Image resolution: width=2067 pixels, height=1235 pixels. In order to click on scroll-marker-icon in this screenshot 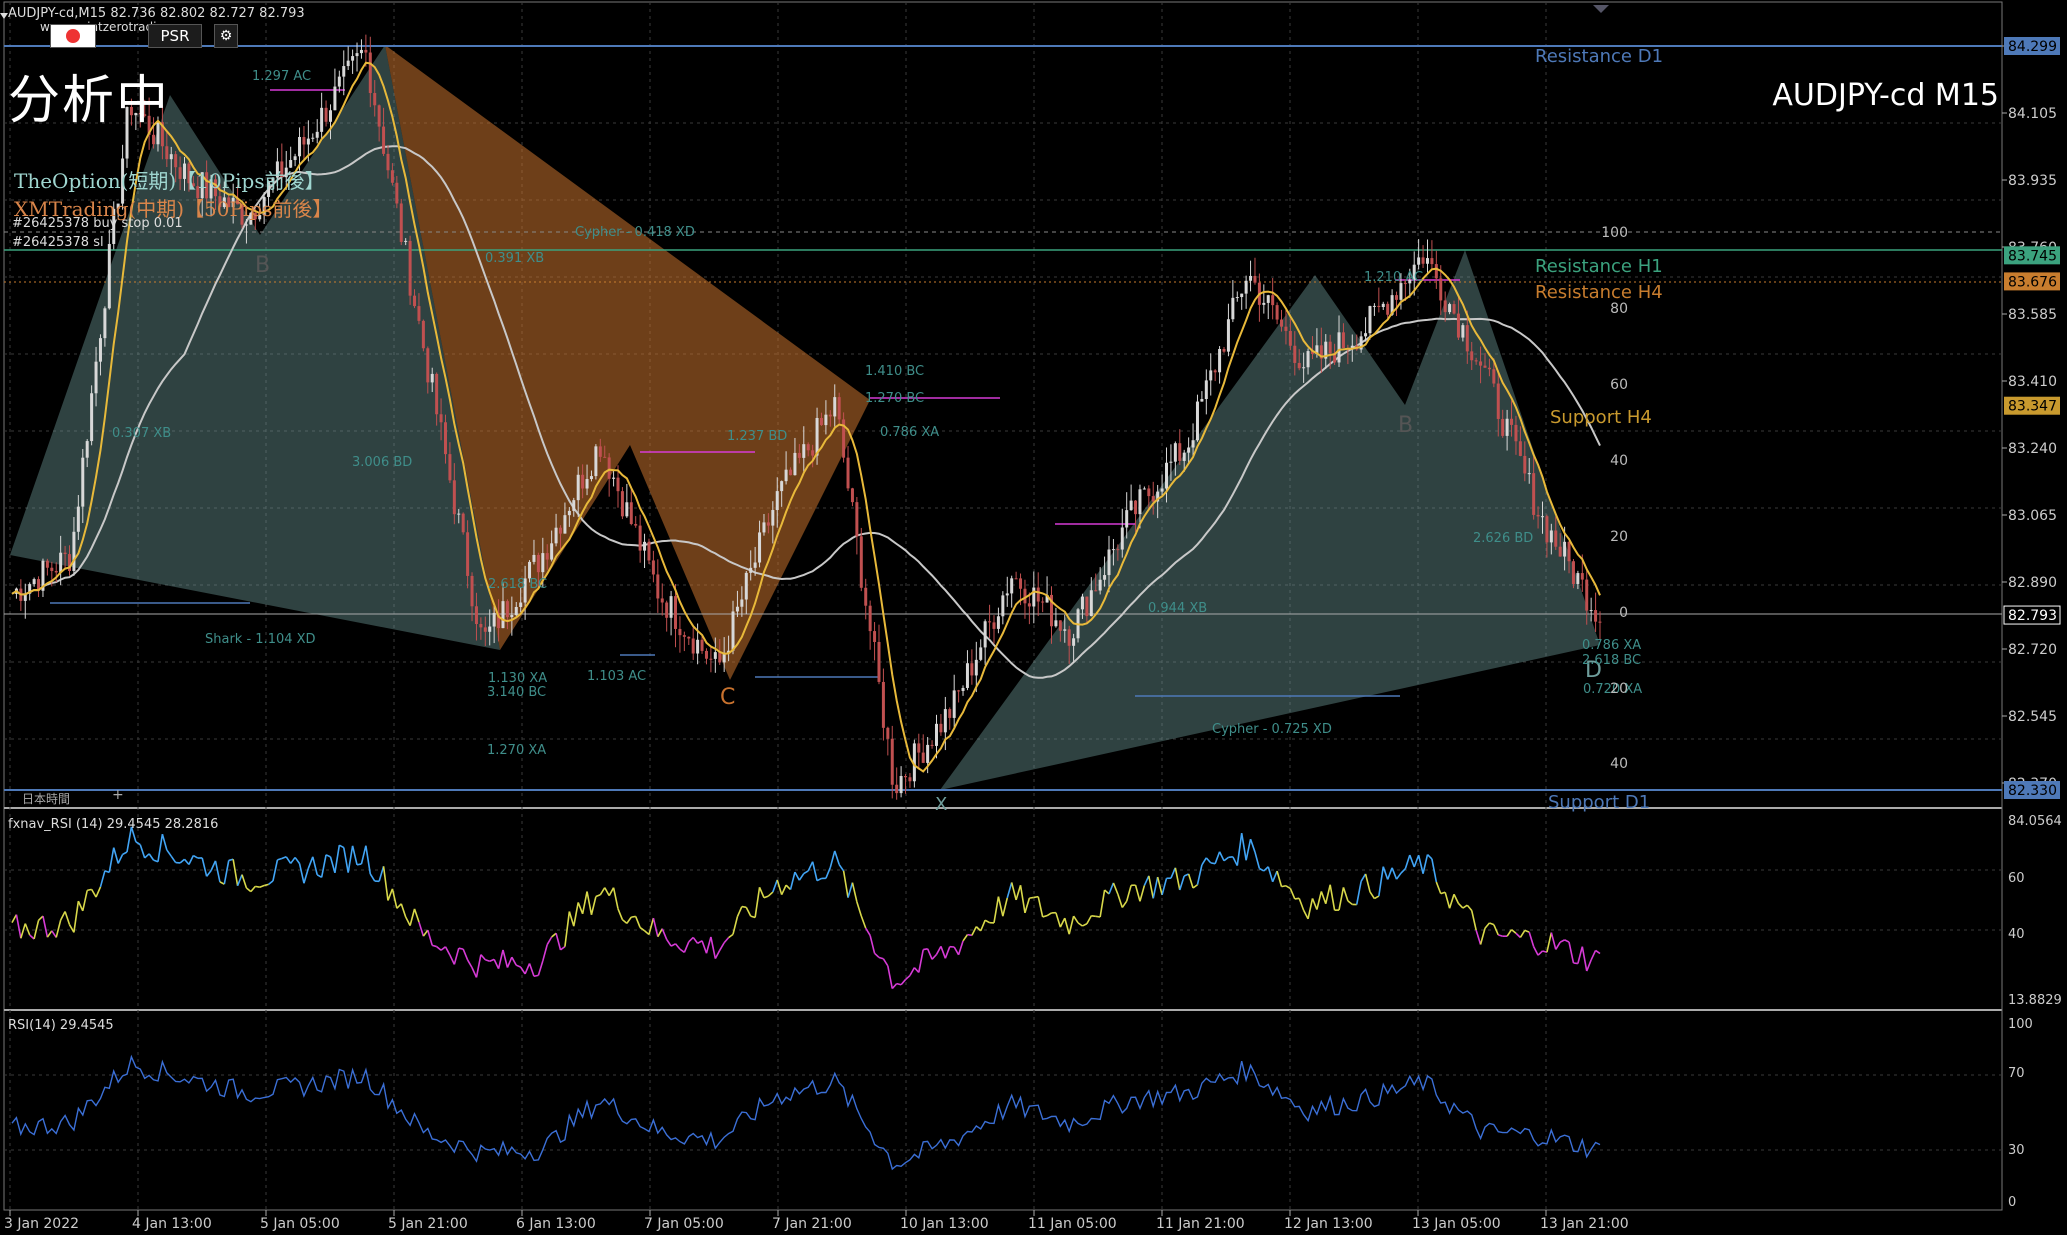, I will do `click(1601, 9)`.